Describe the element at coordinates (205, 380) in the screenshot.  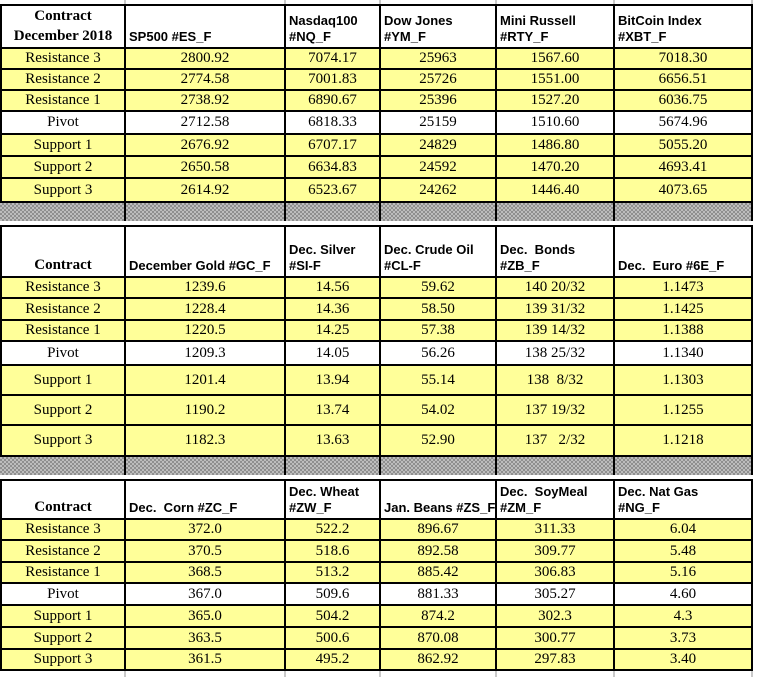
I see `value-cell: 1201.4` at that location.